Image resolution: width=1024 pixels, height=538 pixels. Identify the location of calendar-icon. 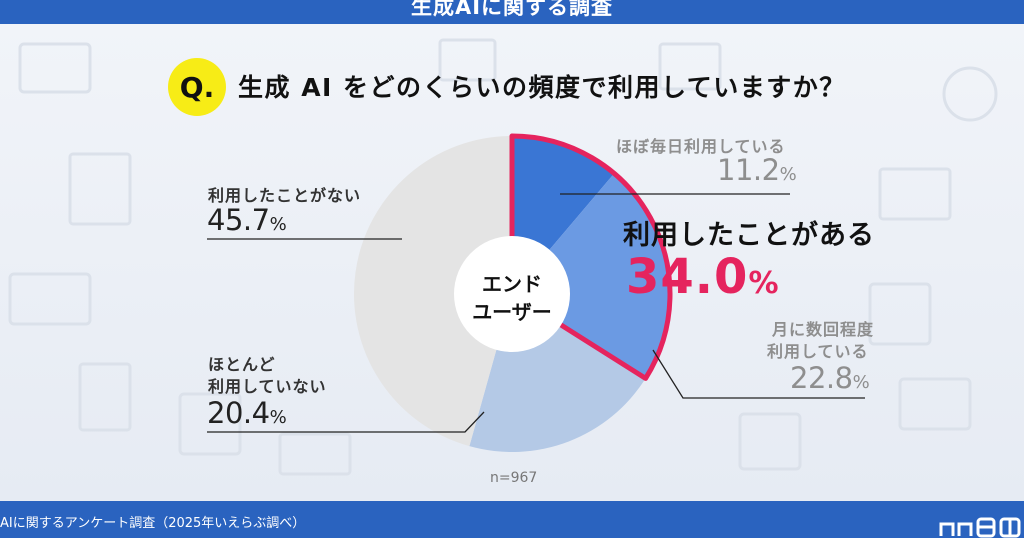
(900, 314).